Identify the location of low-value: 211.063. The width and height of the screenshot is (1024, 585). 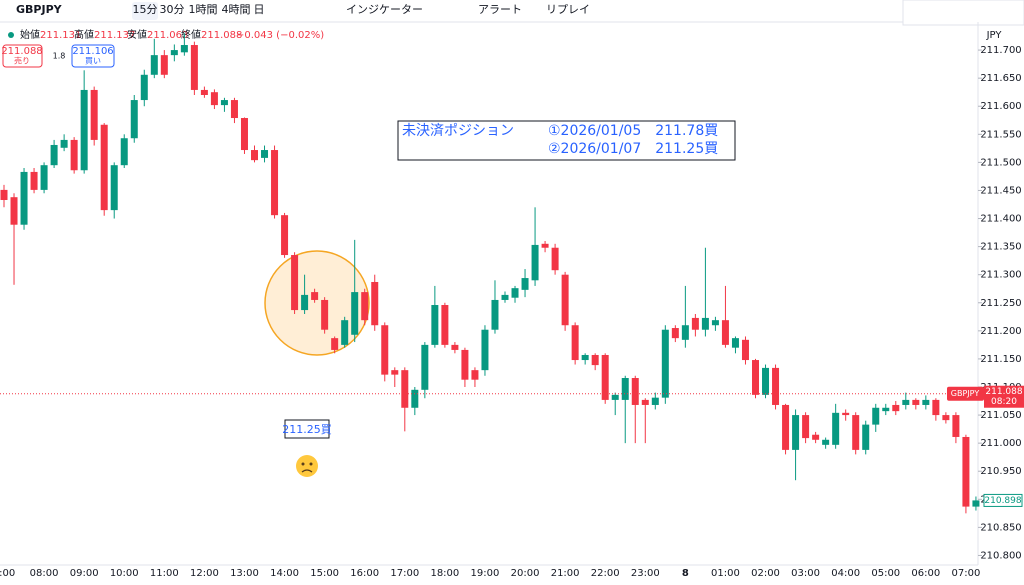
(167, 35).